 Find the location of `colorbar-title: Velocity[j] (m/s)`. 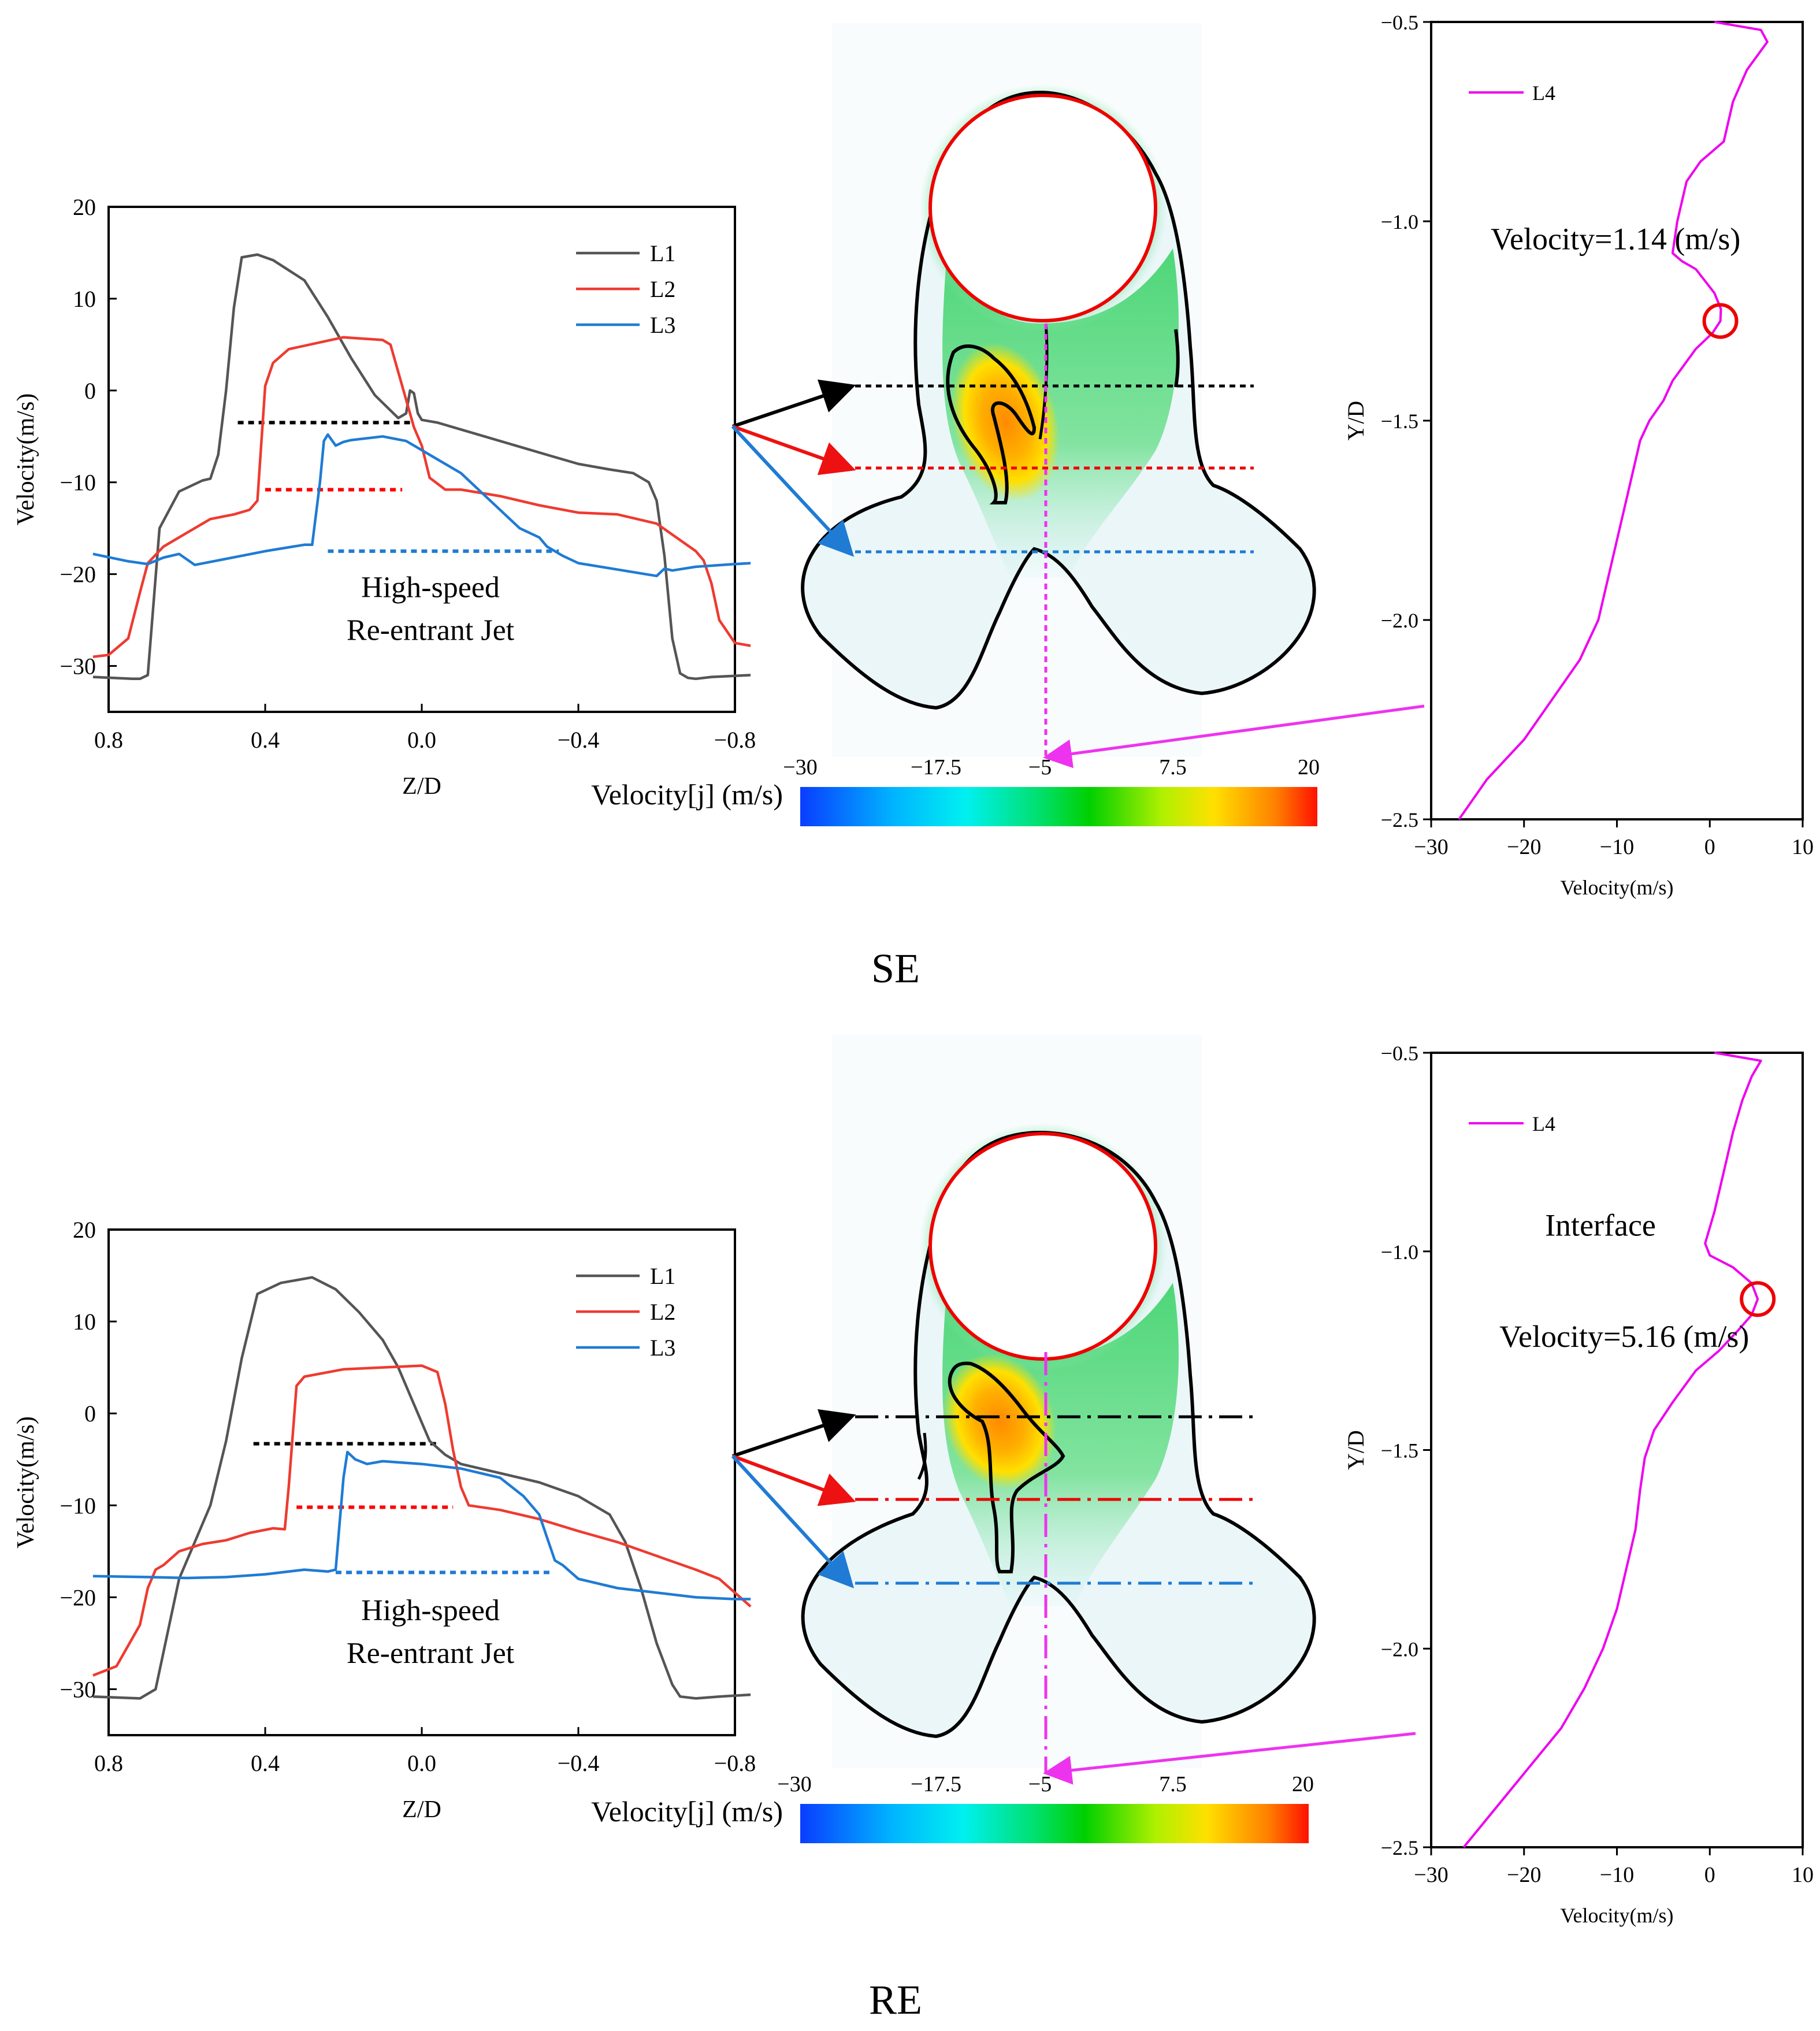

colorbar-title: Velocity[j] (m/s) is located at coordinates (687, 794).